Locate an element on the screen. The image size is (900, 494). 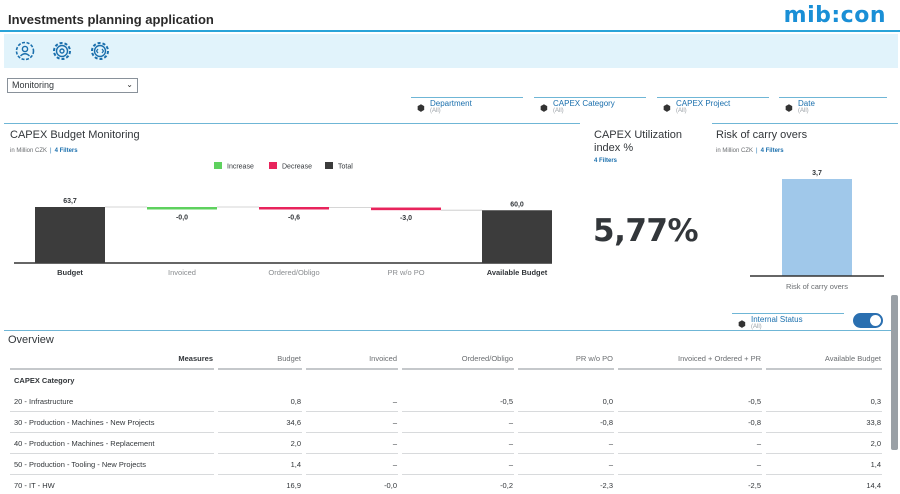
column-header: Measures is located at coordinates (112, 359).